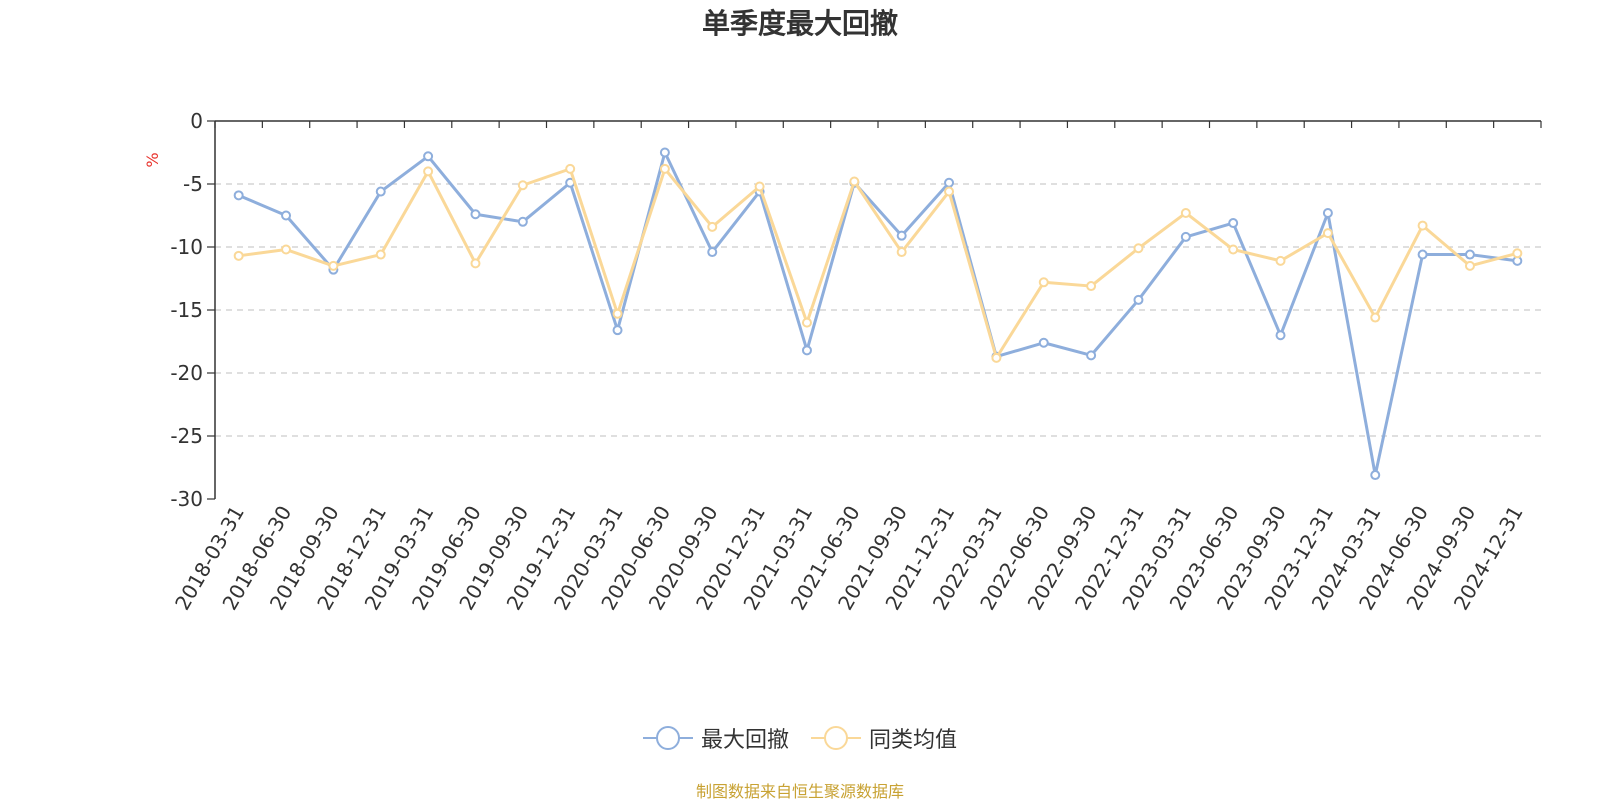 This screenshot has width=1600, height=802. I want to click on source-note: 制图数据来自恒生聚源数据库, so click(799, 791).